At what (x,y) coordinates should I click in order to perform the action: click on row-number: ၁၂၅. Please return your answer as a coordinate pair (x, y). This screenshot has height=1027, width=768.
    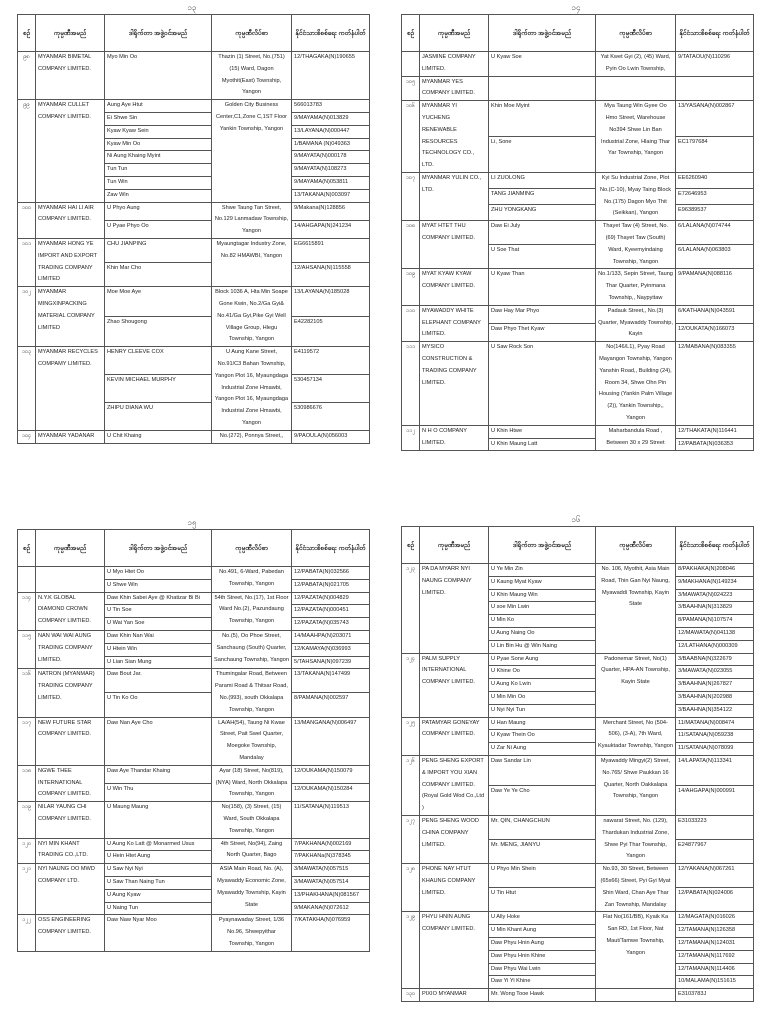
    Looking at the image, I should click on (410, 736).